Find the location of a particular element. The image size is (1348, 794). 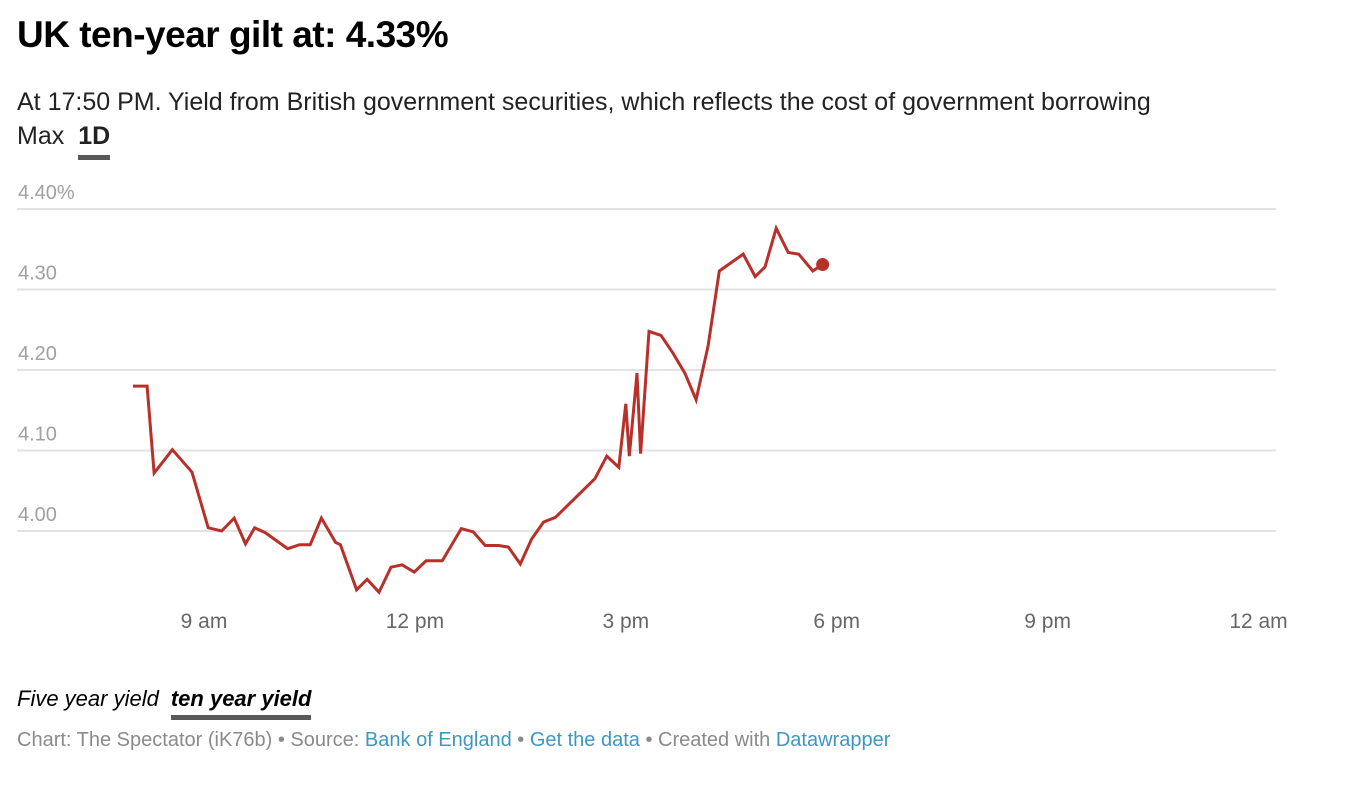

last-value-marker is located at coordinates (823, 265).